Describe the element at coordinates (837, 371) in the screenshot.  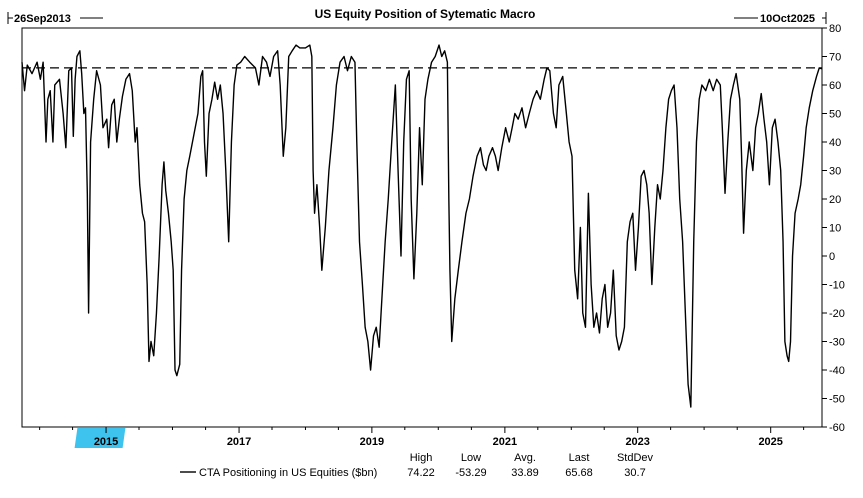
I see `y-tick-label: -40` at that location.